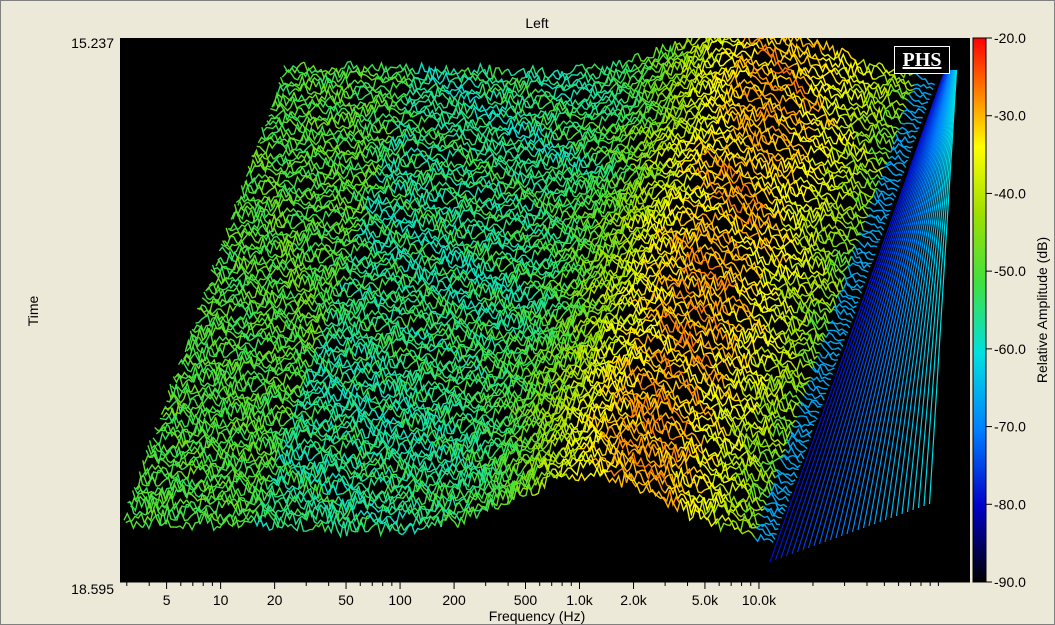 This screenshot has height=625, width=1055. I want to click on y-tick-top: 15.237, so click(92, 43).